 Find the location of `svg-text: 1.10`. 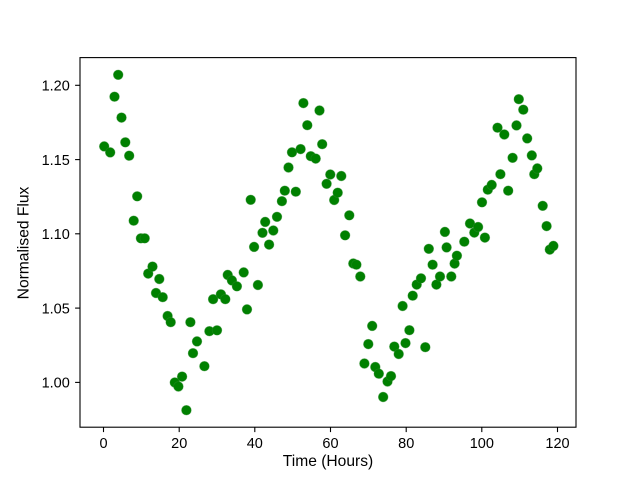

svg-text: 1.10 is located at coordinates (56, 235).